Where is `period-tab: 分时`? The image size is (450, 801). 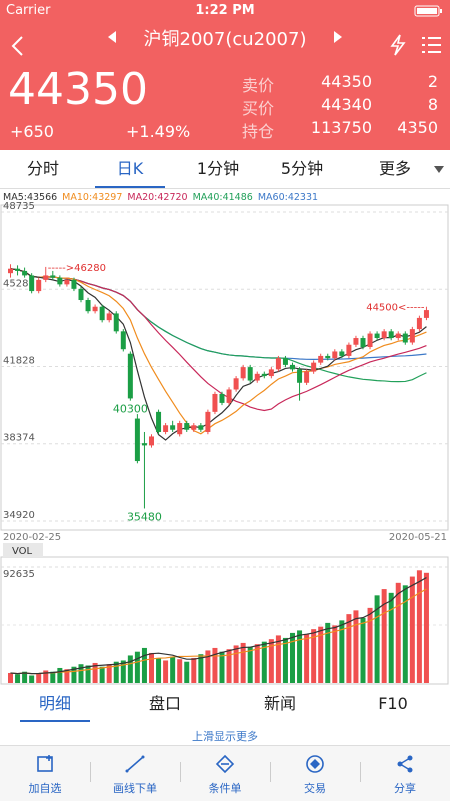 period-tab: 分时 is located at coordinates (42, 168).